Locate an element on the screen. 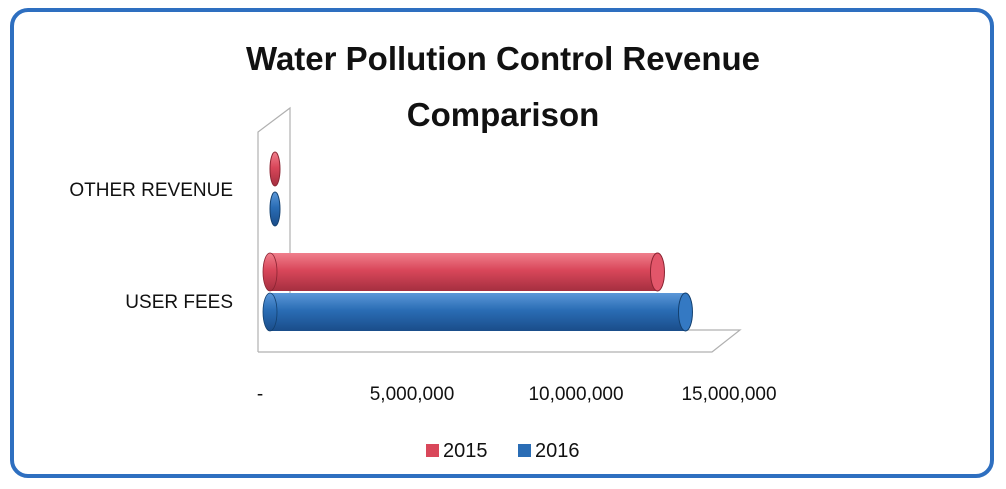 The width and height of the screenshot is (1006, 489). bar-end-cap-user-fees-2015 is located at coordinates (657, 272).